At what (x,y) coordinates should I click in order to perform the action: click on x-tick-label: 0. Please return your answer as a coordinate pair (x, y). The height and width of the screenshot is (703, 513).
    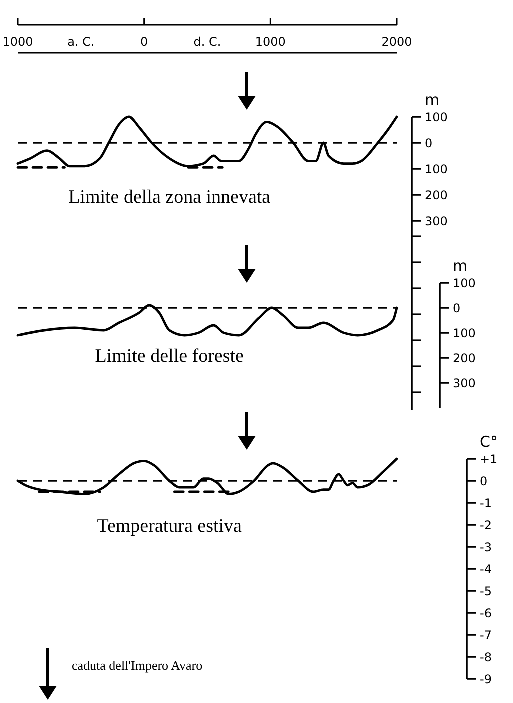
    Looking at the image, I should click on (144, 42).